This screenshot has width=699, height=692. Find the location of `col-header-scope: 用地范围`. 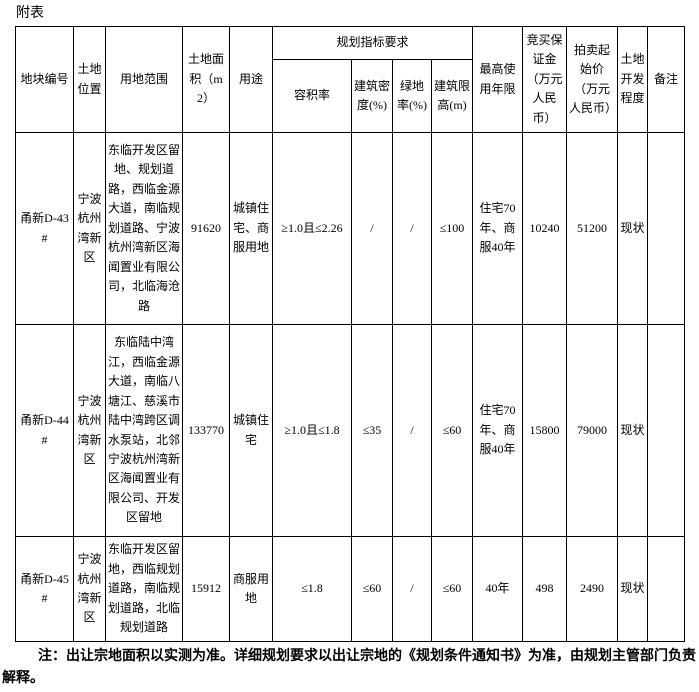

col-header-scope: 用地范围 is located at coordinates (144, 79).